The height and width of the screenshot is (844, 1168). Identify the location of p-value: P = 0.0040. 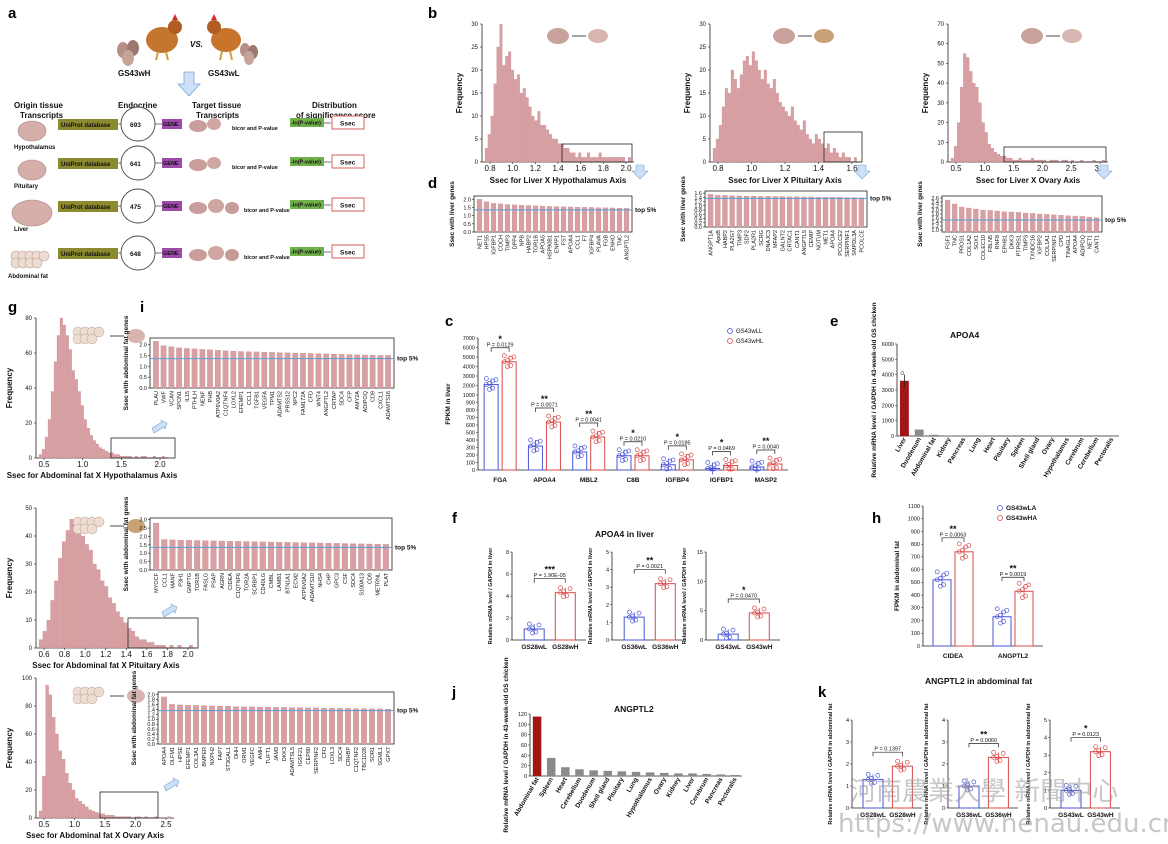
(766, 448).